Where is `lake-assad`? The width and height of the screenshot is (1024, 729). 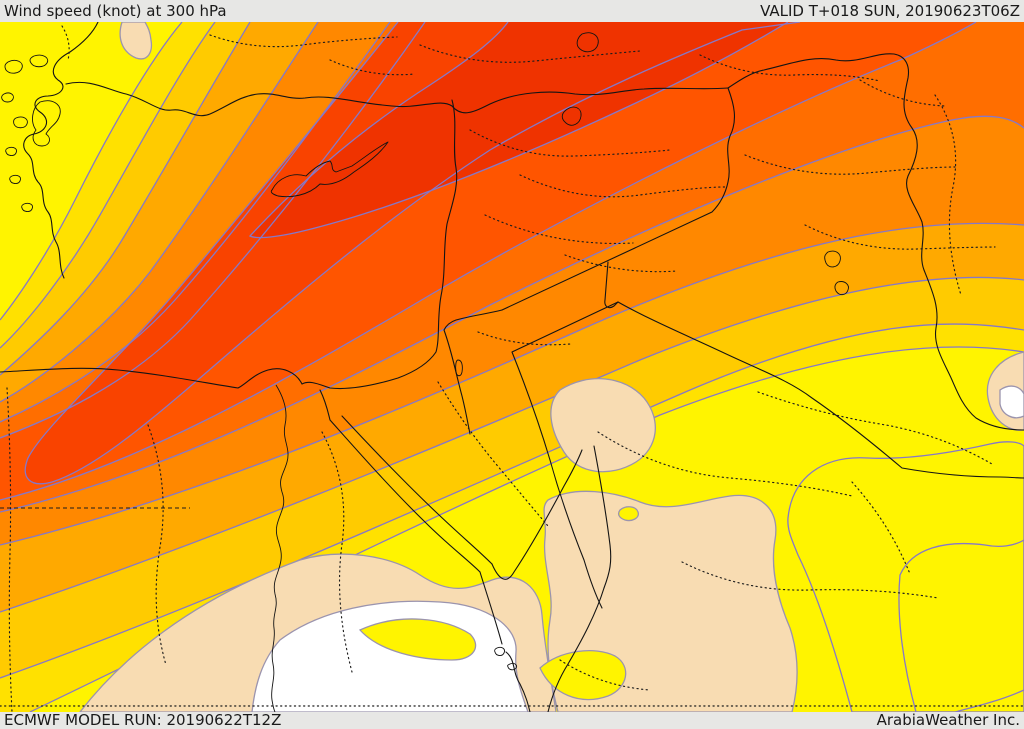 lake-assad is located at coordinates (571, 116).